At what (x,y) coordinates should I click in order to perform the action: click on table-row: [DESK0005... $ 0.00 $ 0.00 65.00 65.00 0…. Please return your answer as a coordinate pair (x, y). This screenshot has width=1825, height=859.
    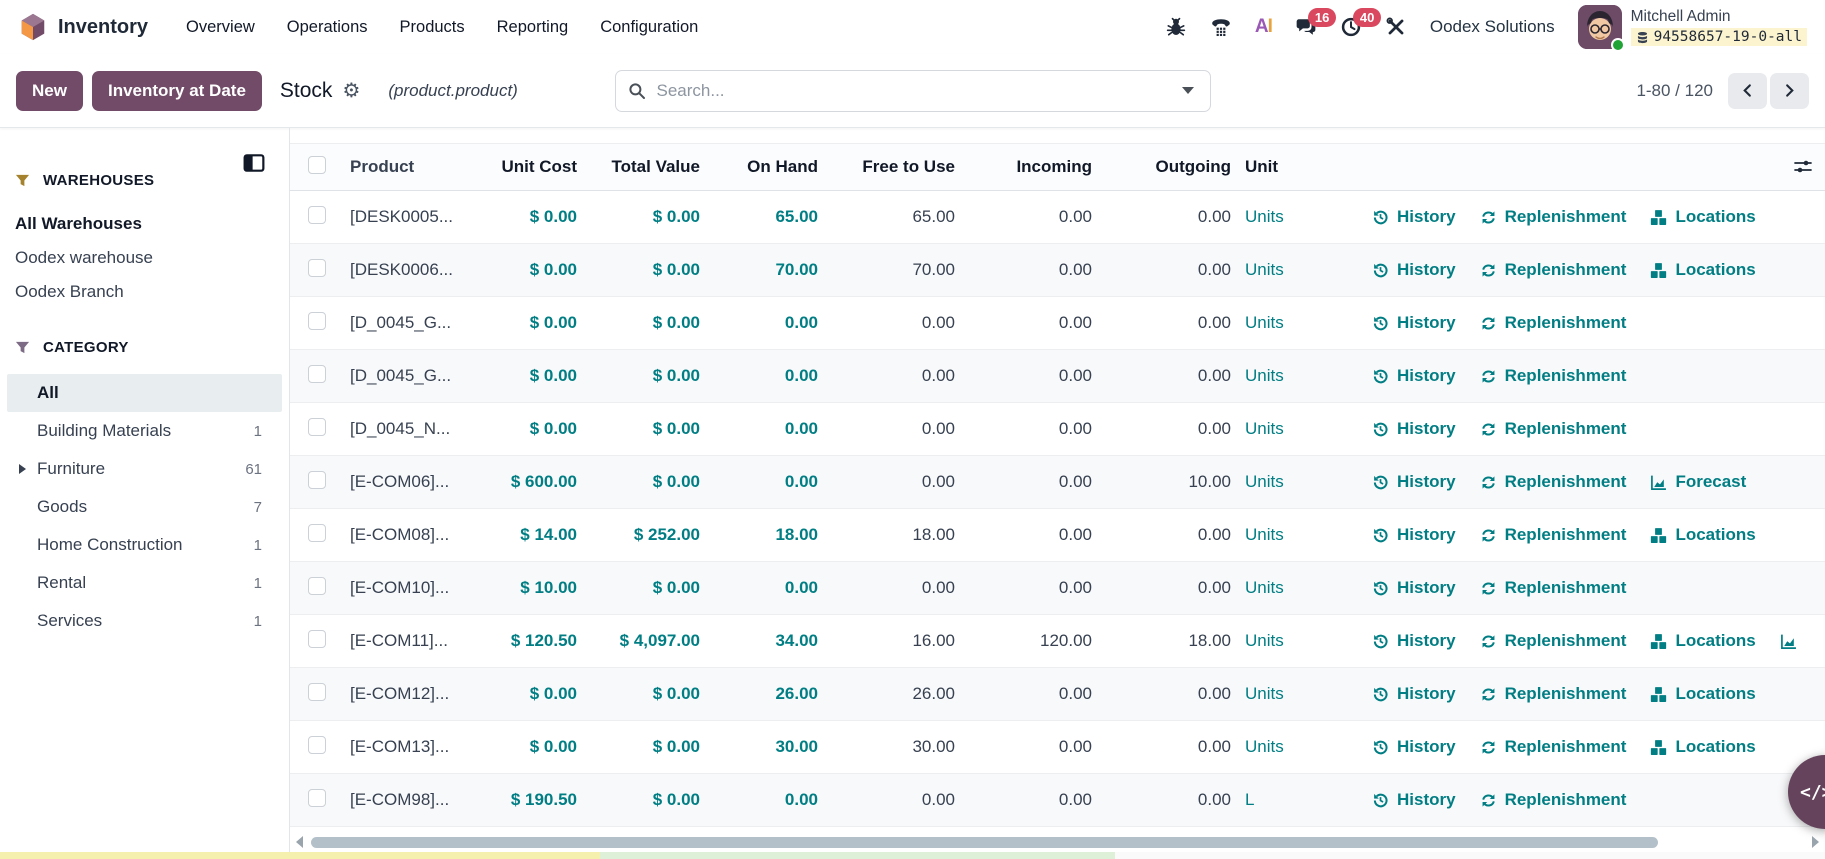
    Looking at the image, I should click on (1057, 217).